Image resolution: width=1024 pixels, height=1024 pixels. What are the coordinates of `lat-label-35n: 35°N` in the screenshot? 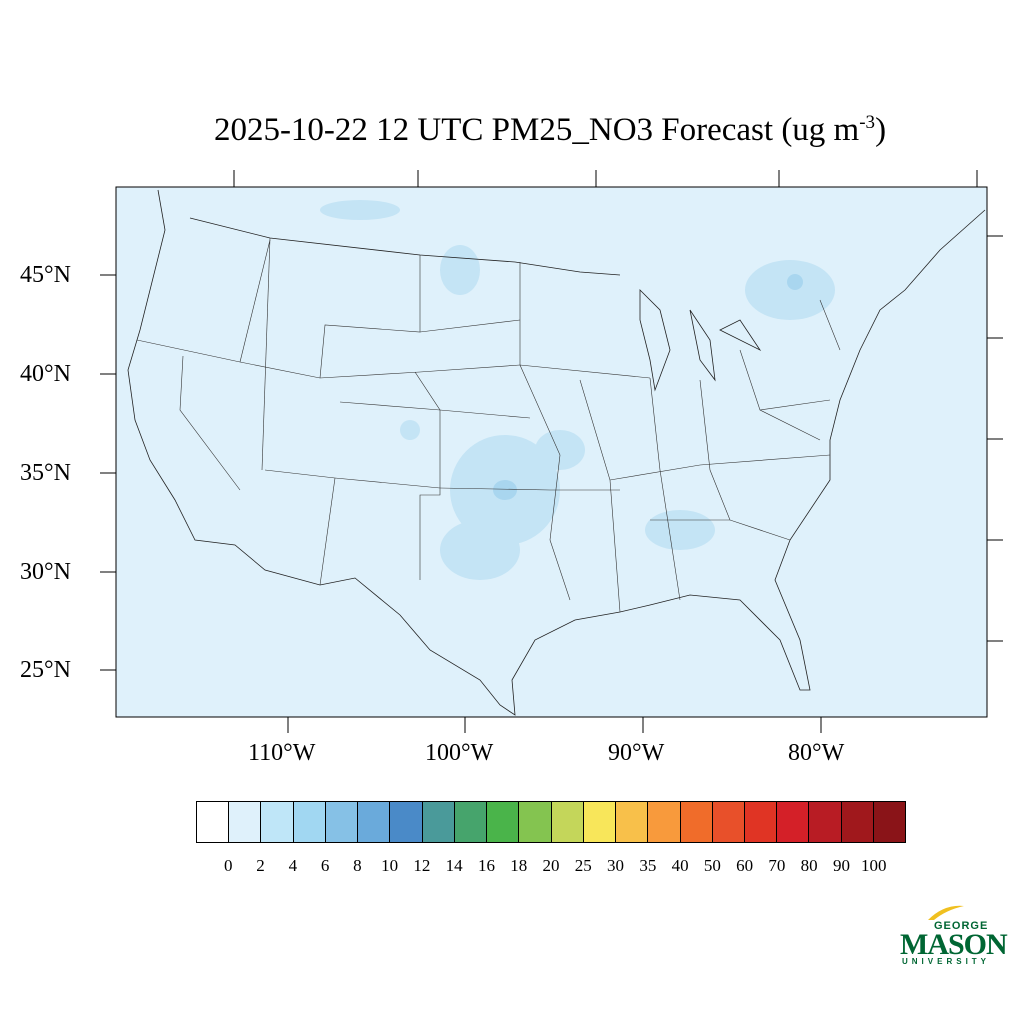 It's located at (45, 473).